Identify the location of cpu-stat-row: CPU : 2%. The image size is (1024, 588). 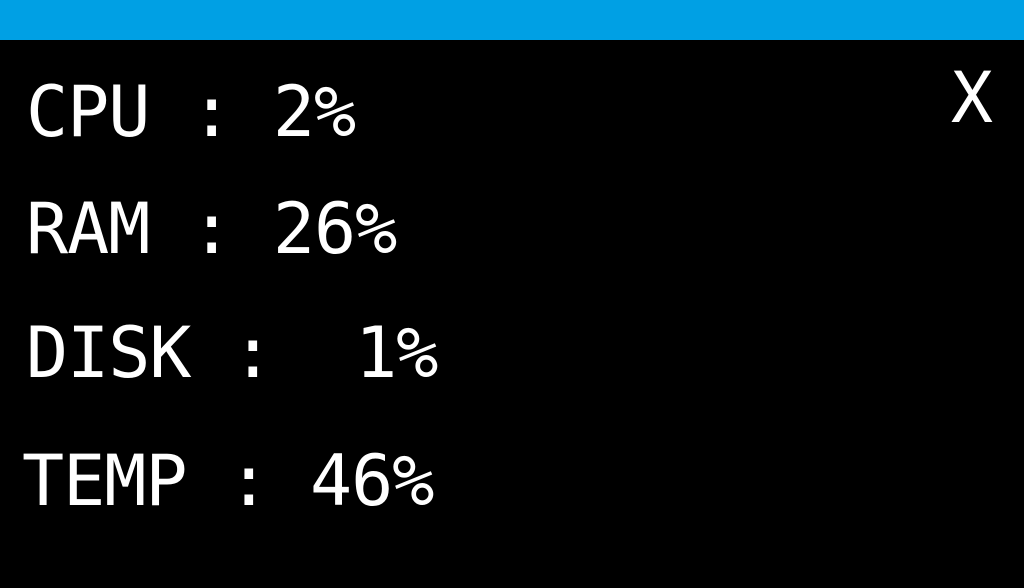
(191, 112).